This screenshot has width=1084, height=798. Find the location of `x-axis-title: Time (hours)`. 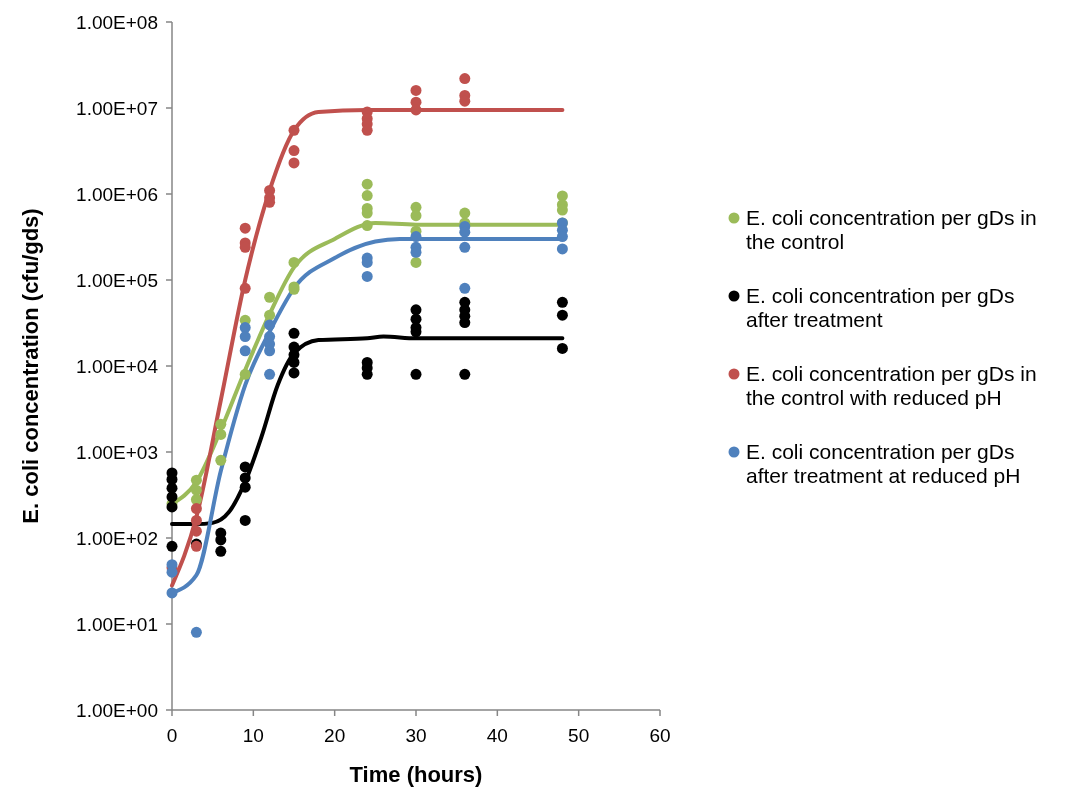

x-axis-title: Time (hours) is located at coordinates (416, 774).